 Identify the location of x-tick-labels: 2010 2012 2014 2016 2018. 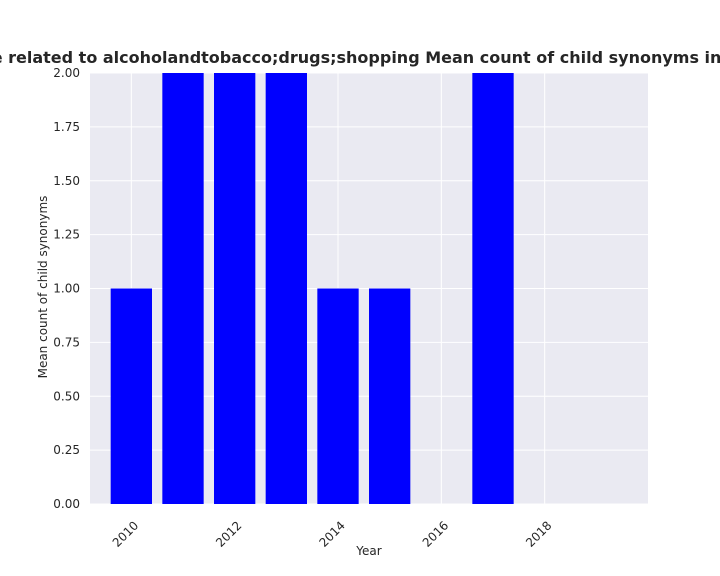
(332, 533).